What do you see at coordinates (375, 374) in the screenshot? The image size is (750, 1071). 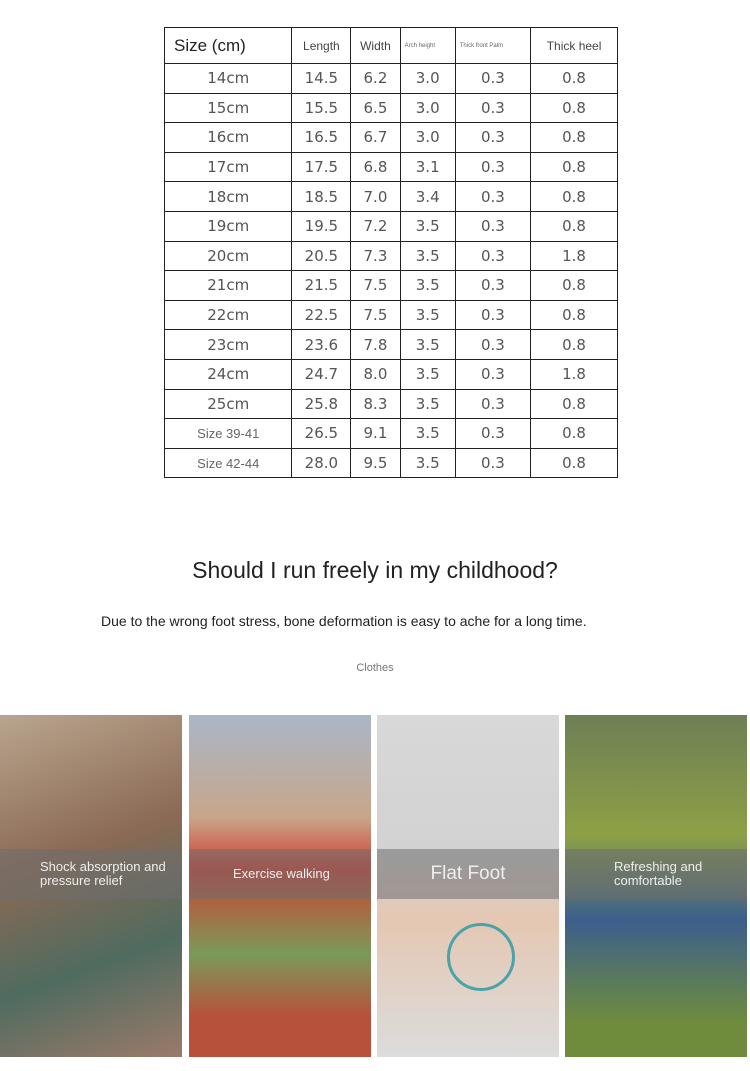 I see `table-cell: 8.0` at bounding box center [375, 374].